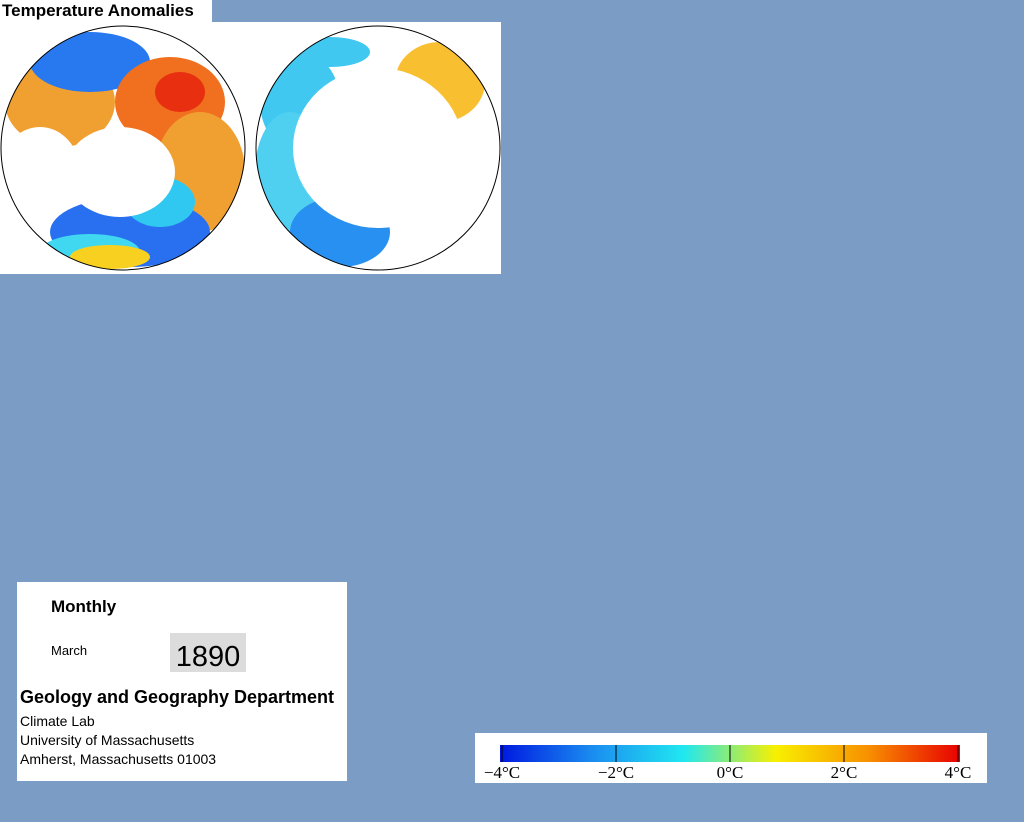 The height and width of the screenshot is (822, 1024). What do you see at coordinates (106, 11) in the screenshot?
I see `title: Temperature Anomalies` at bounding box center [106, 11].